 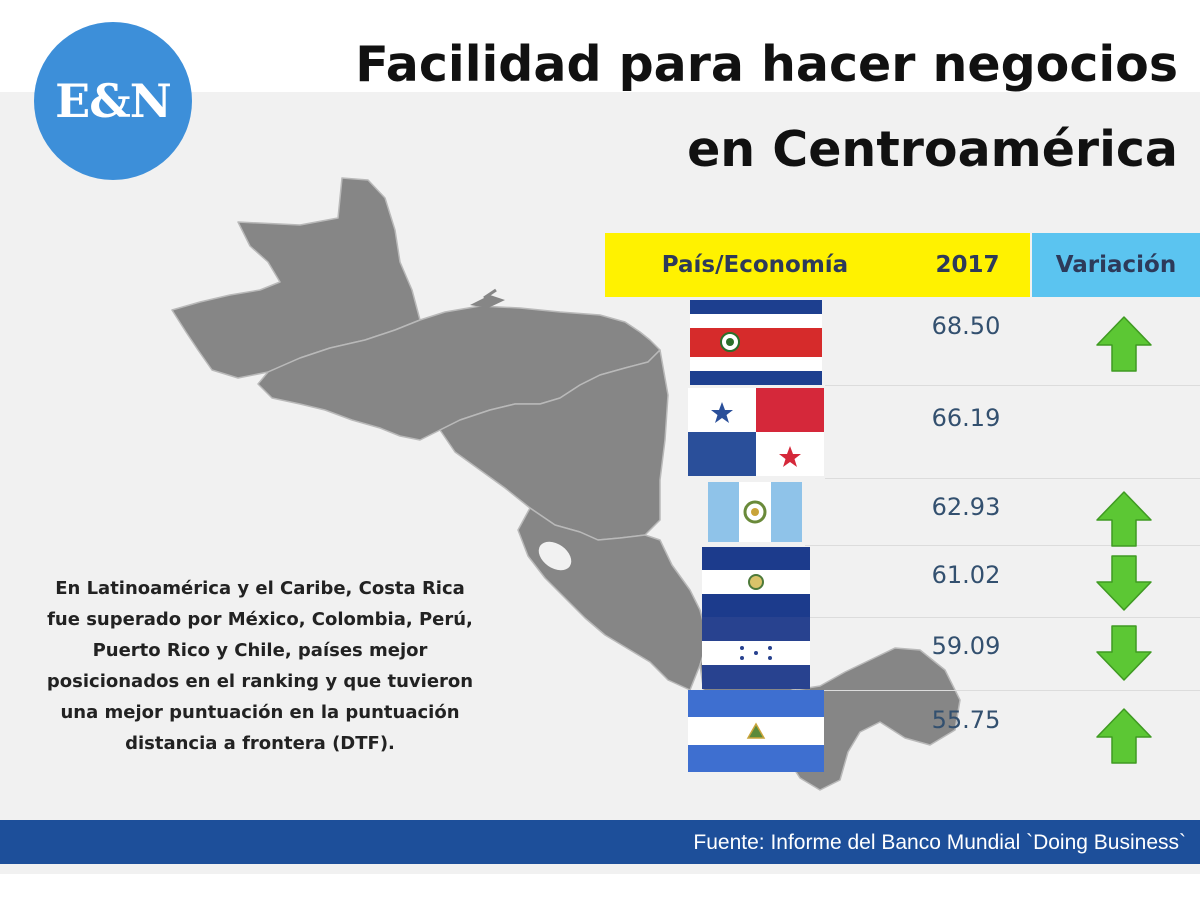 I want to click on panama-flag-icon, so click(x=756, y=432).